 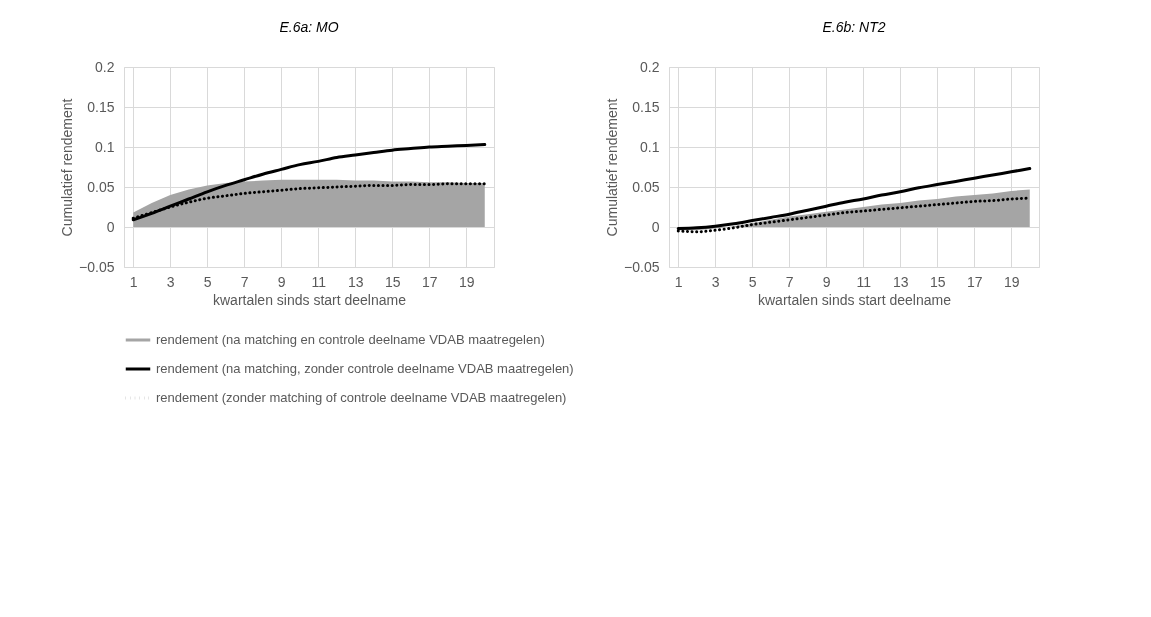 What do you see at coordinates (854, 27) in the screenshot?
I see `chart-title: E.6b: NT2` at bounding box center [854, 27].